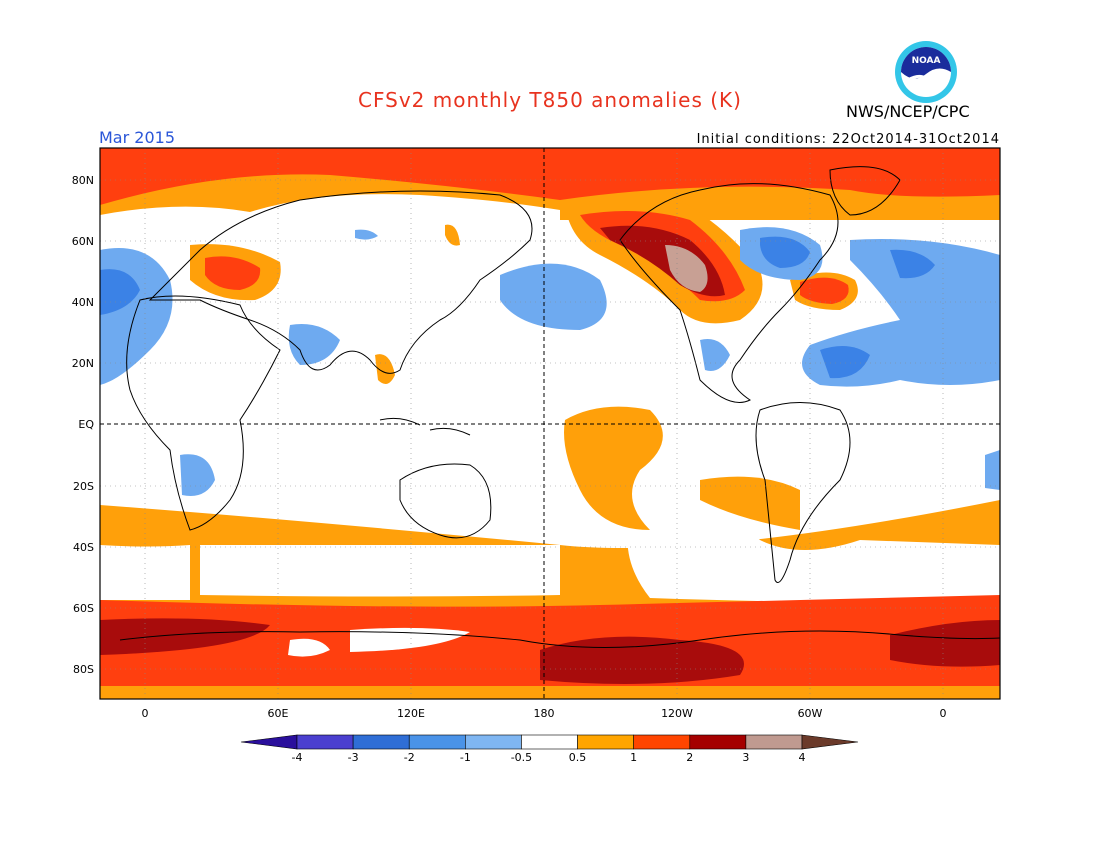  Describe the element at coordinates (550, 100) in the screenshot. I see `map-title: CFSv2 monthly T850 anomalies (K)` at that location.